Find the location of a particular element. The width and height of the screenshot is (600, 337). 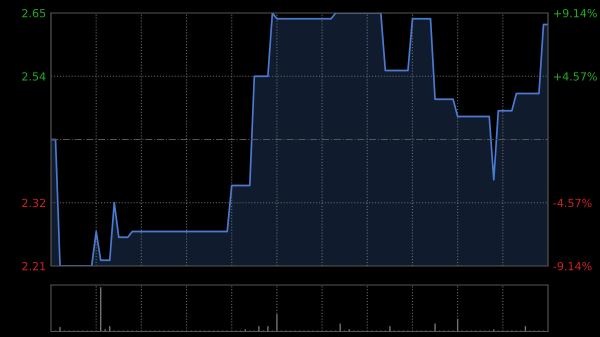

y-tick-label: 2.21 is located at coordinates (34, 266).